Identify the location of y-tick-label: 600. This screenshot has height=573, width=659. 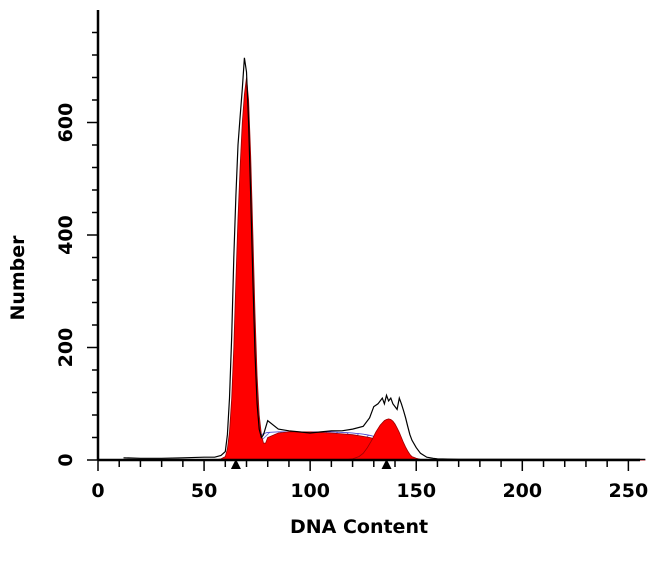
(66, 123).